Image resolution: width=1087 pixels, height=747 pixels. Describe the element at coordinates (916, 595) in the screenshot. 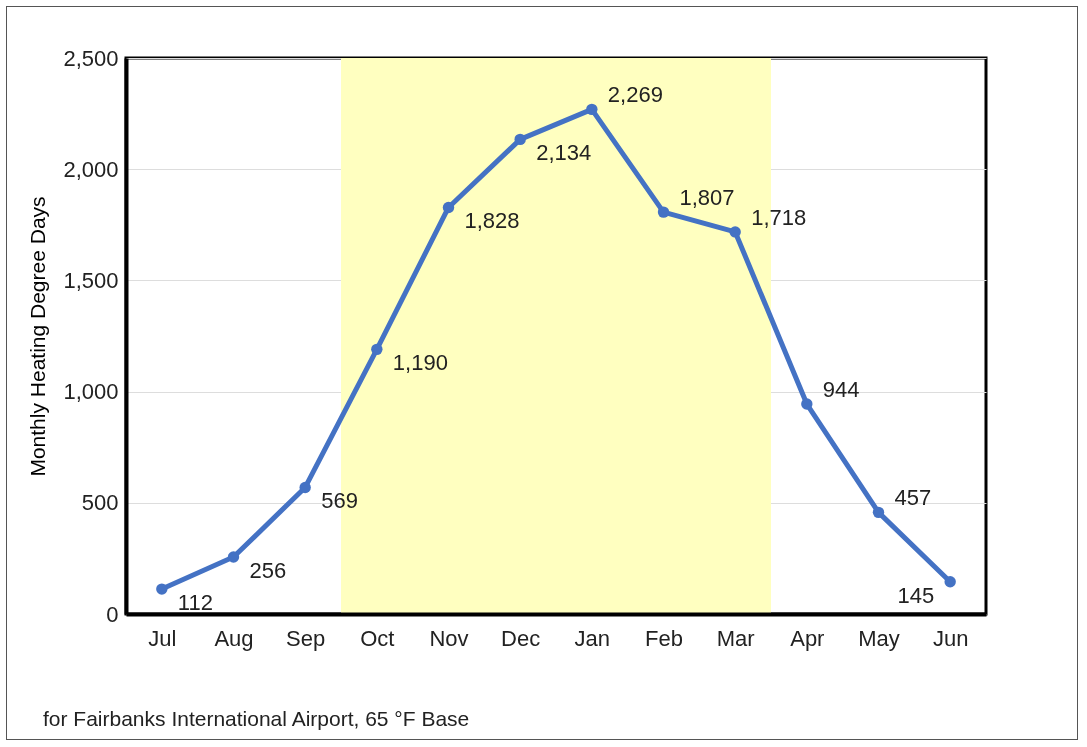

I see `data-label: 145` at that location.